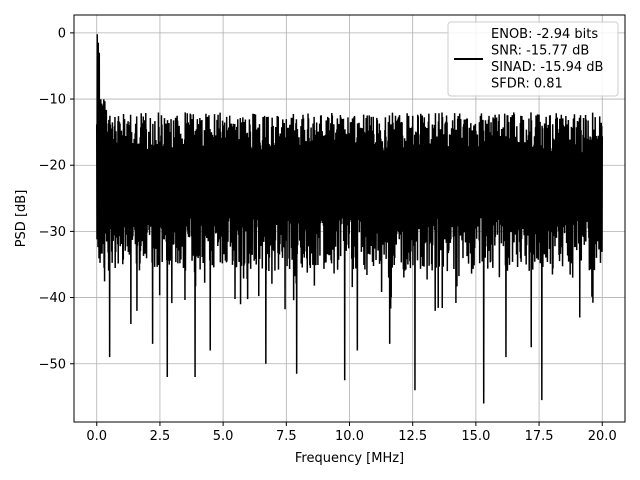 The width and height of the screenshot is (640, 480). Describe the element at coordinates (52, 298) in the screenshot. I see `y-tick-label: −40` at that location.